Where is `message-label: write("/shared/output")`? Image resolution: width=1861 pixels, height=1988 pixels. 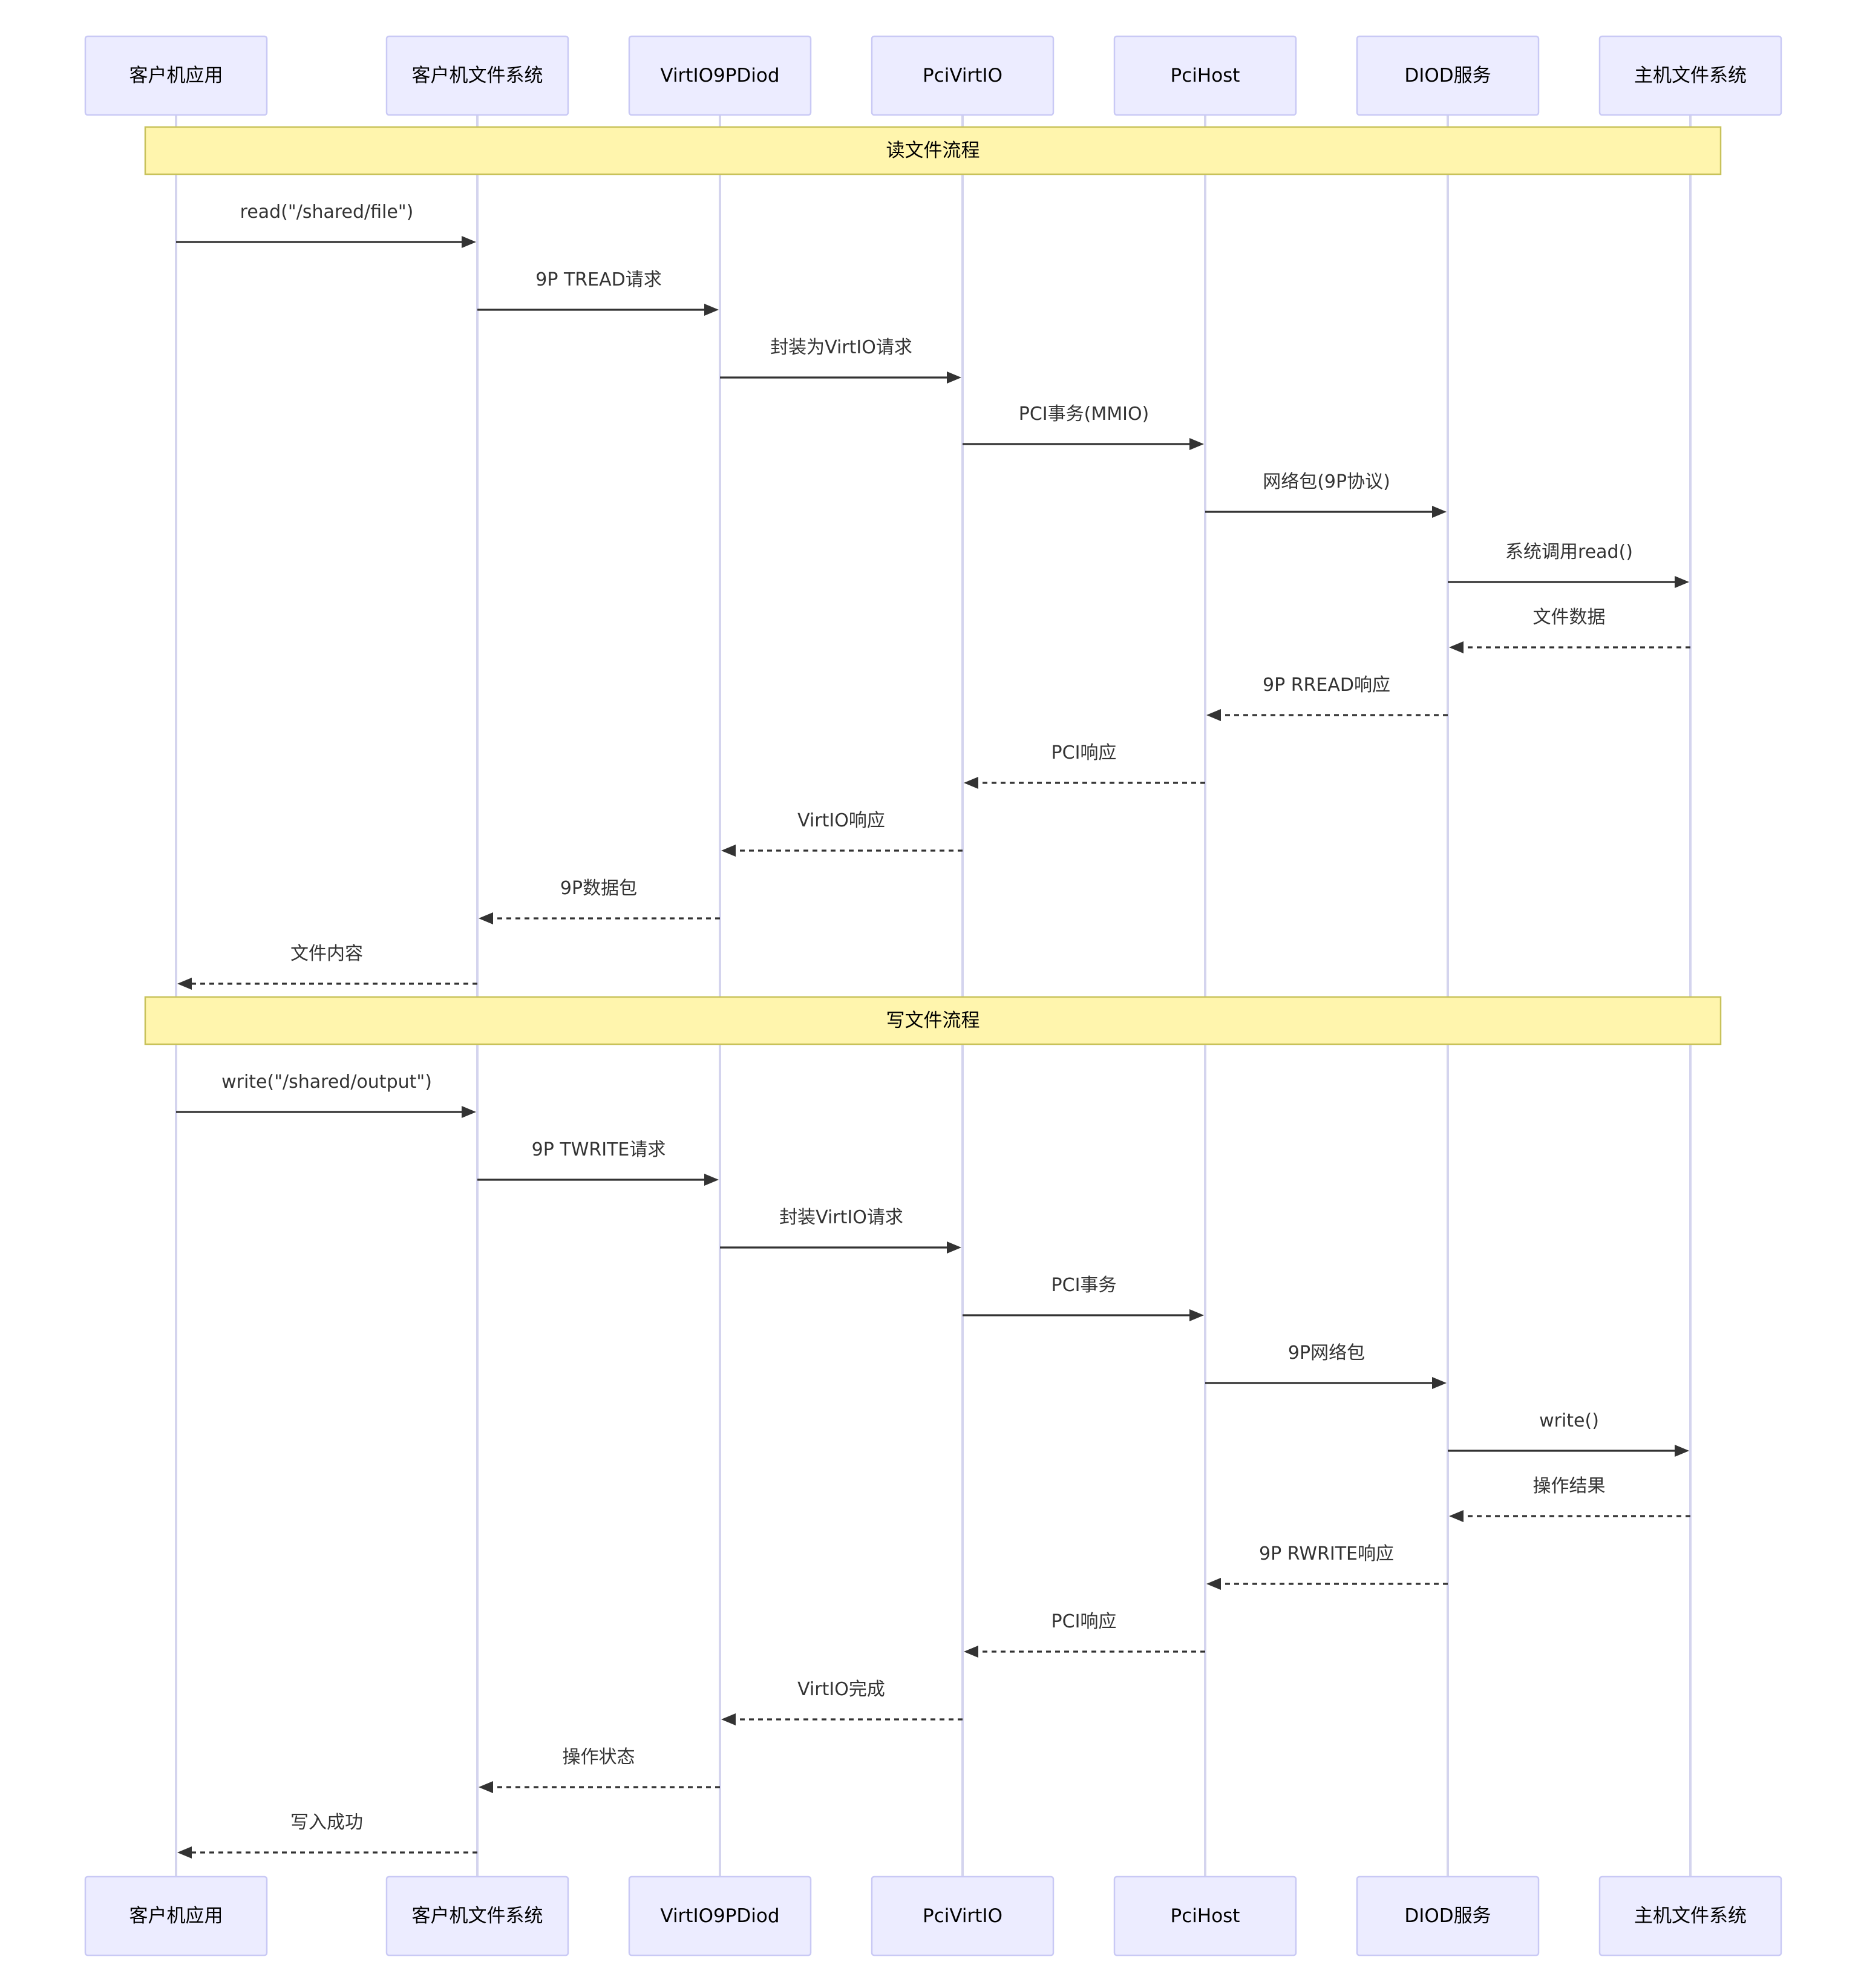
message-label: write("/shared/output") is located at coordinates (326, 1082).